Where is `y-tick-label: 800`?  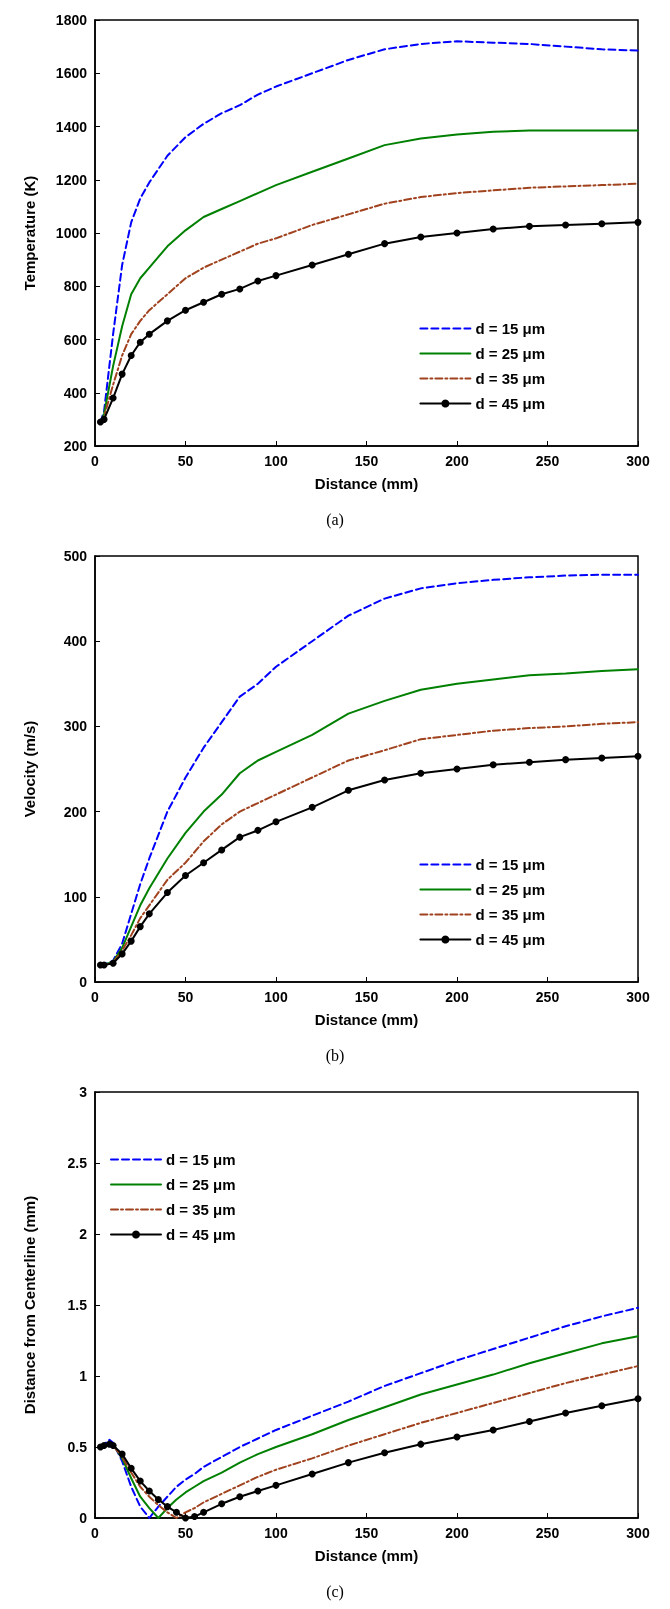 y-tick-label: 800 is located at coordinates (75, 286).